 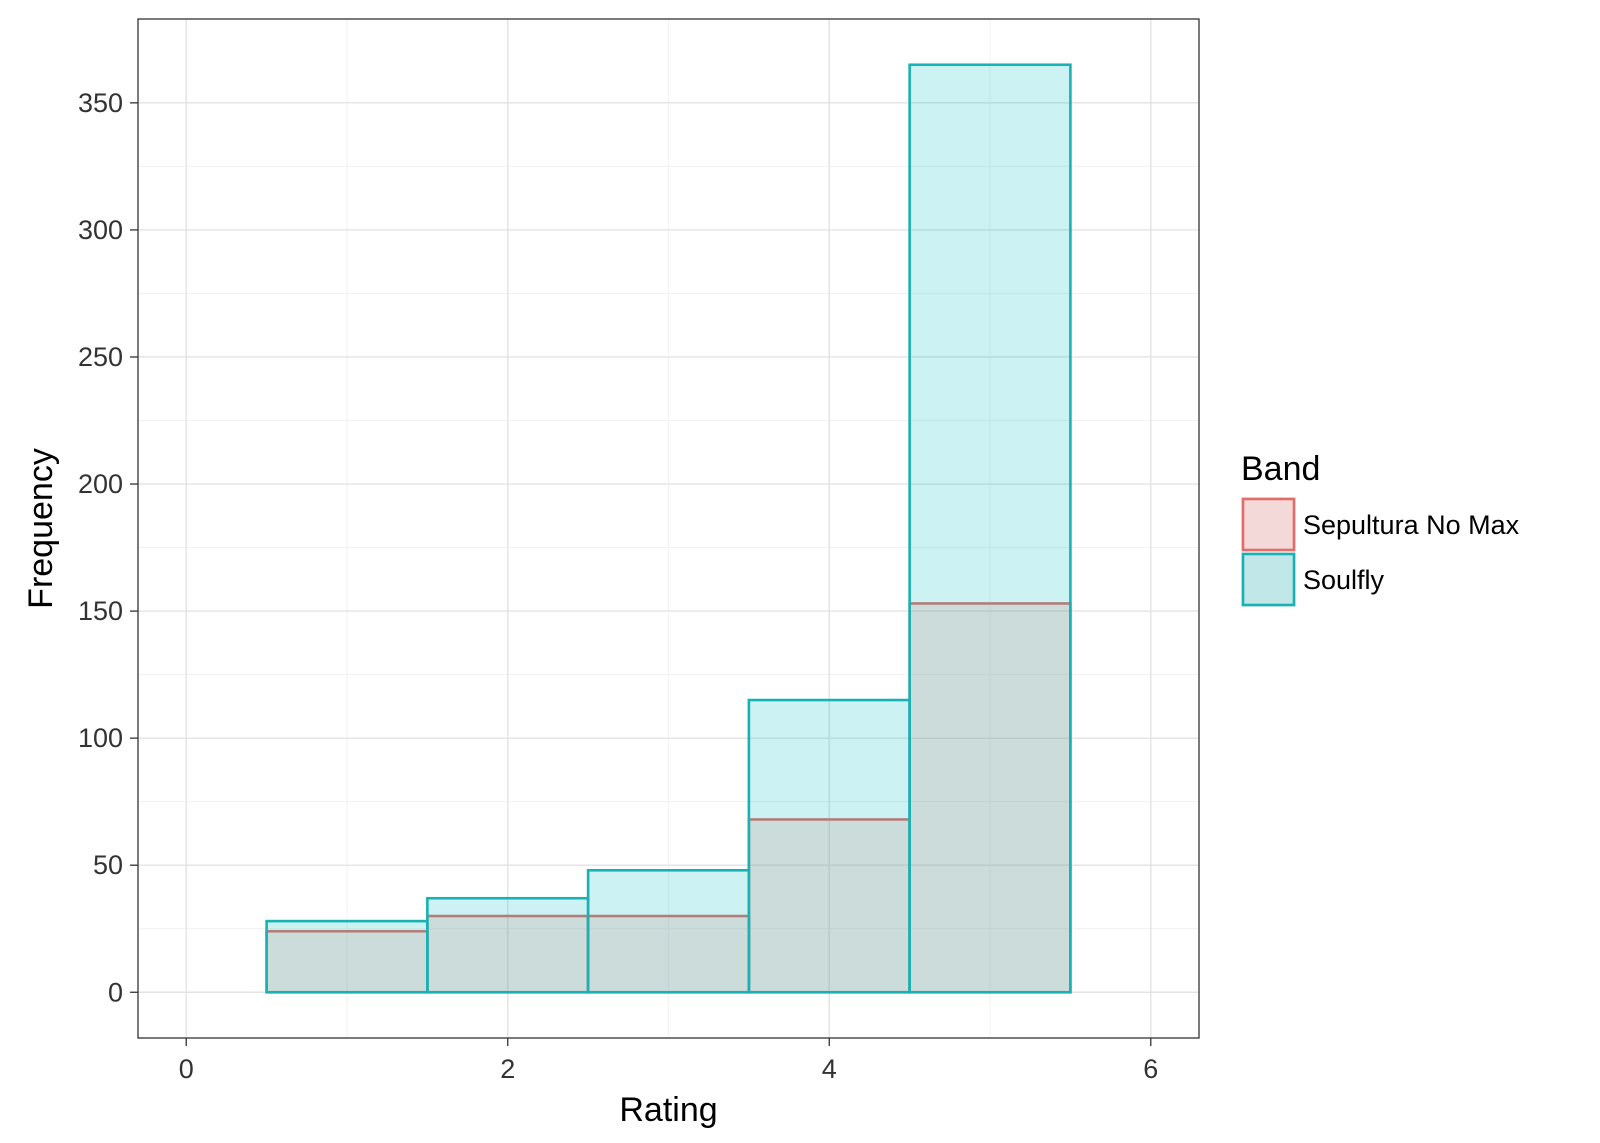 What do you see at coordinates (829, 1069) in the screenshot?
I see `x-tick-label: 4` at bounding box center [829, 1069].